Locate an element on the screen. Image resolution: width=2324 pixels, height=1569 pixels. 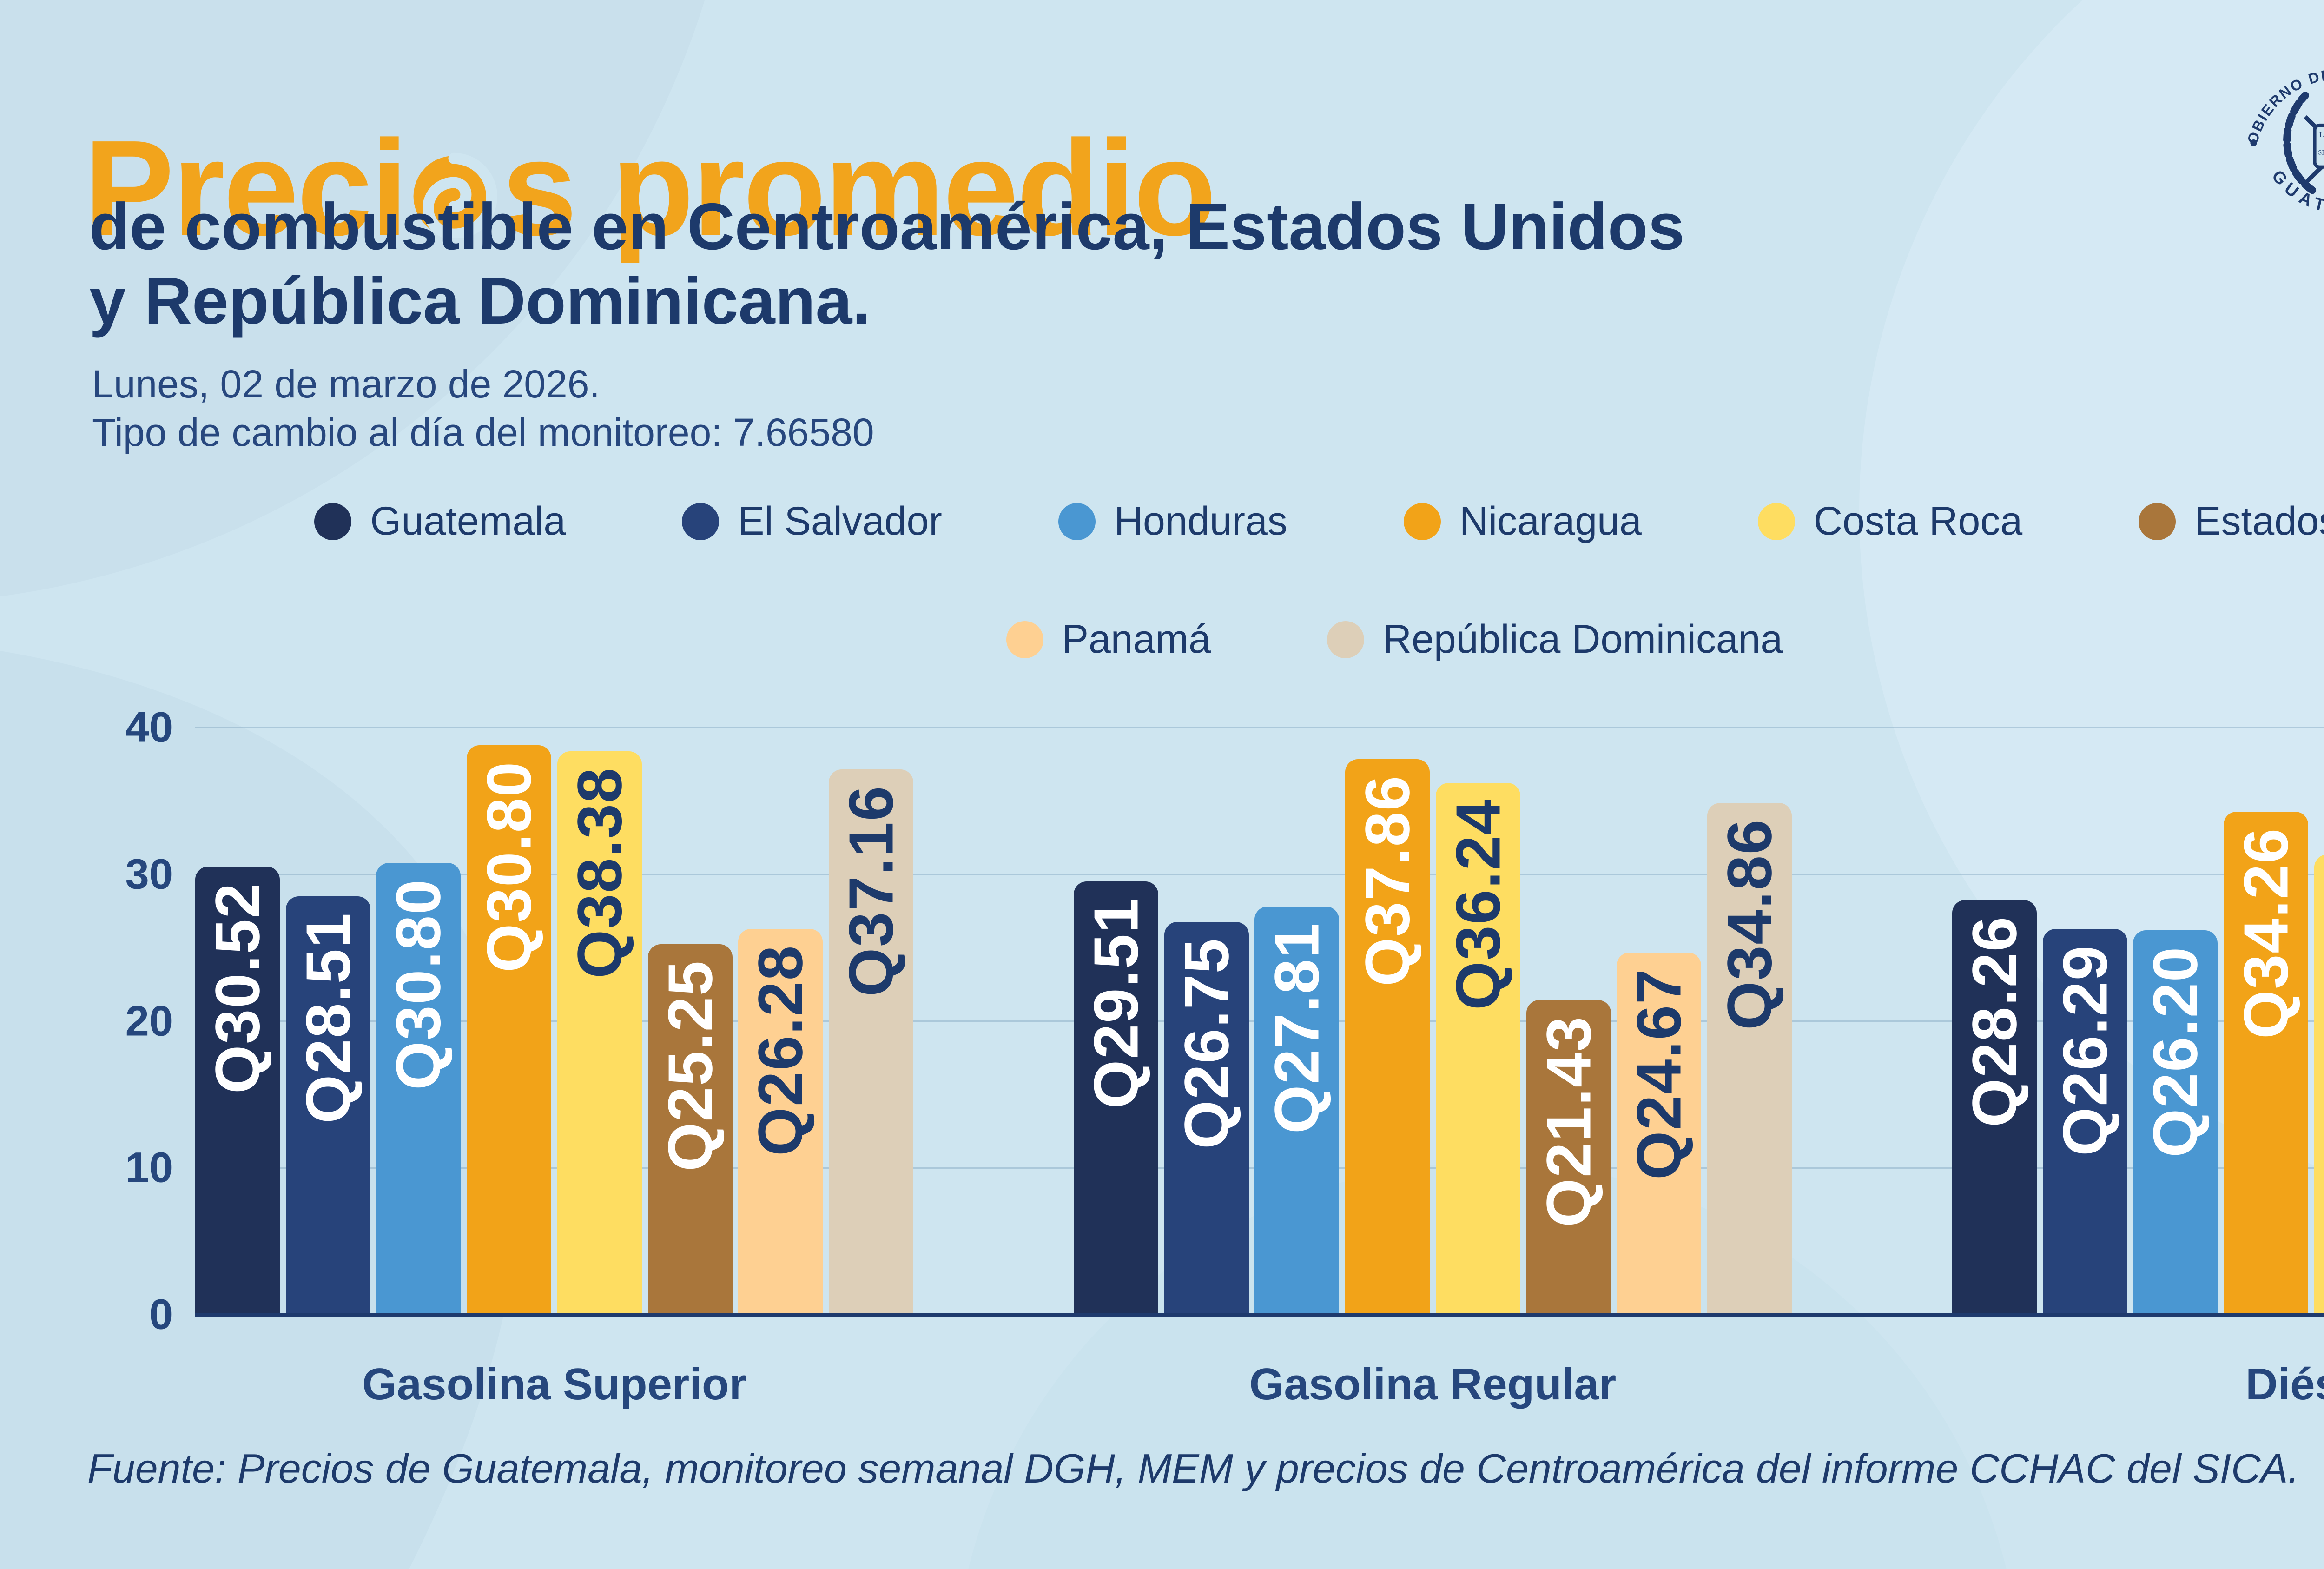
bar-nicaragua: Q30.80 is located at coordinates (509, 1030).